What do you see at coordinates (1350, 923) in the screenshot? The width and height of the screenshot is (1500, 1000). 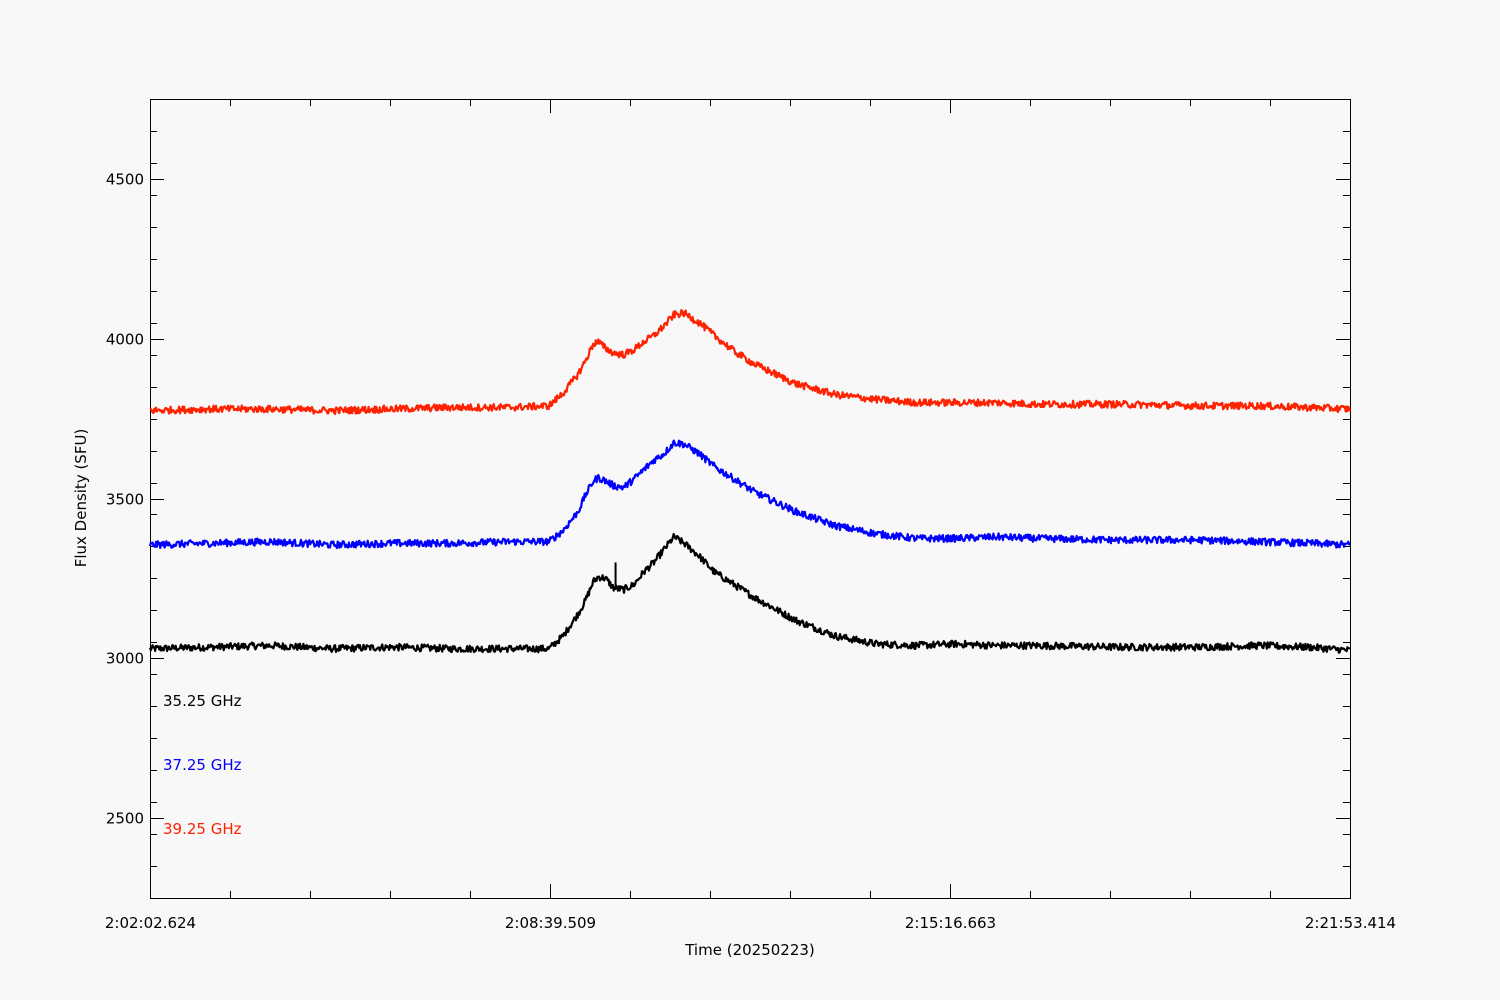 I see `x-tick-label: 2:21:53.414` at bounding box center [1350, 923].